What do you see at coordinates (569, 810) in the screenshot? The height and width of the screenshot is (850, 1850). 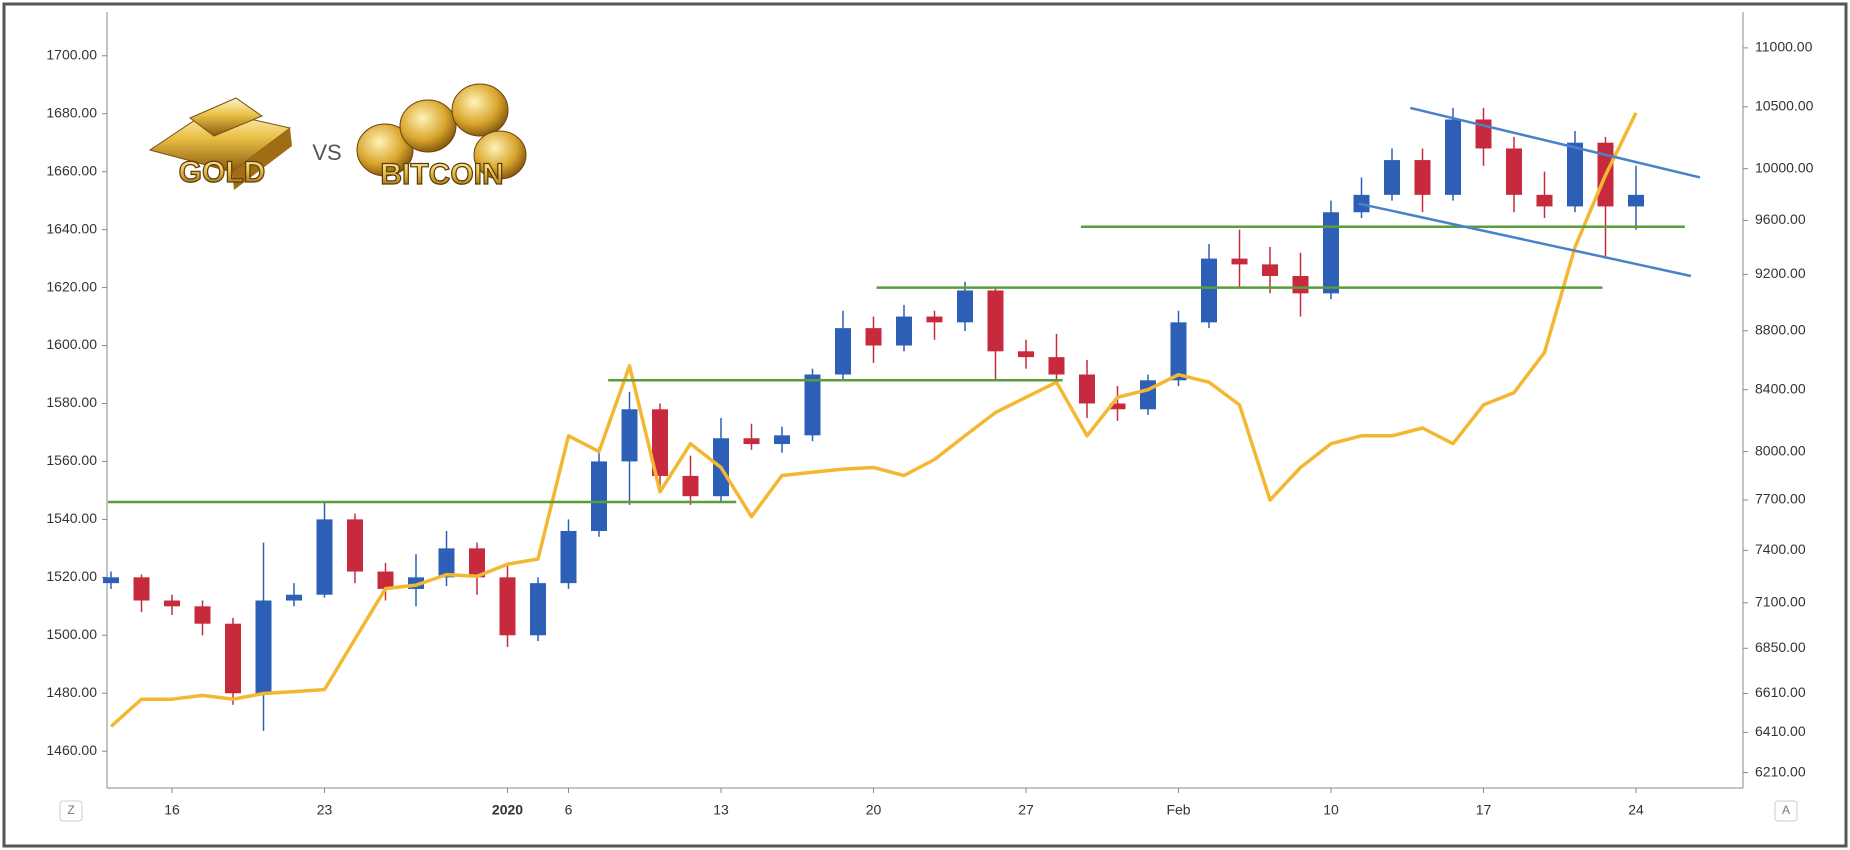 I see `x-tick-label: 6` at bounding box center [569, 810].